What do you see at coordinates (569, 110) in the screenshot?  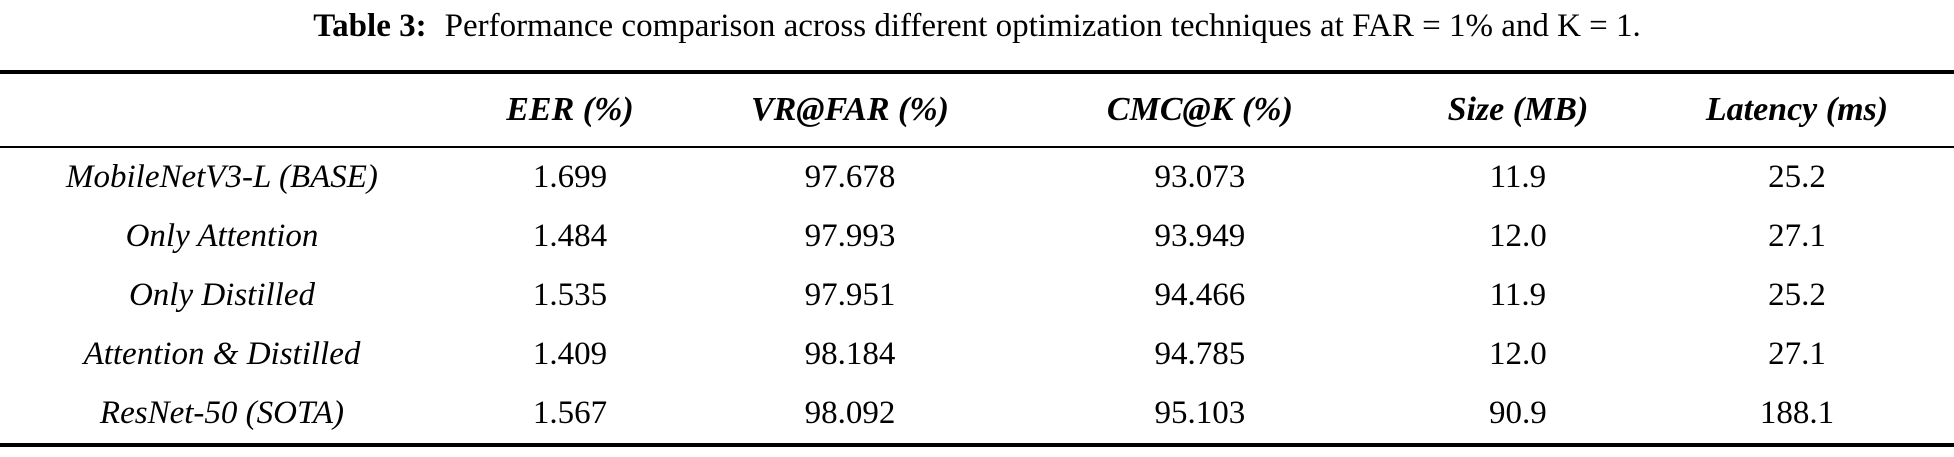 I see `column-header-eer: EER (%)` at bounding box center [569, 110].